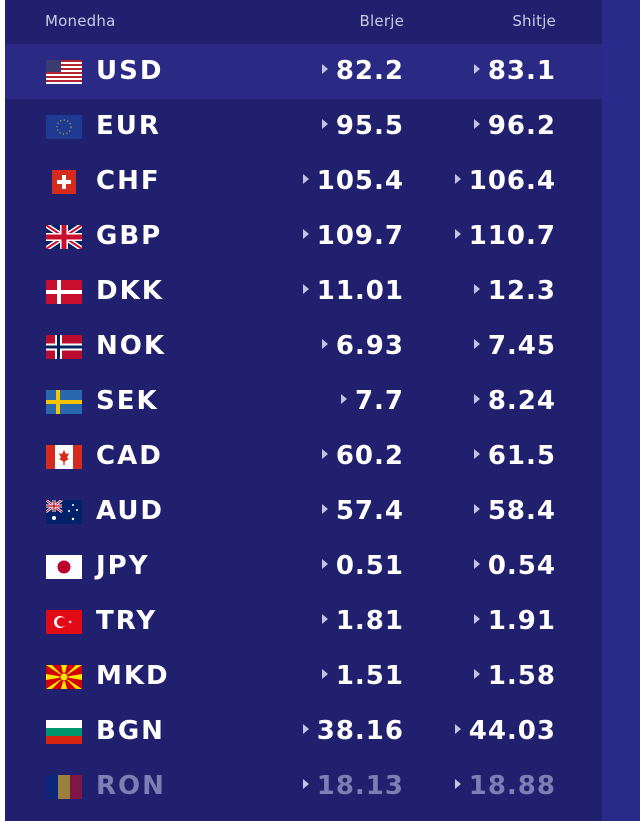 Image resolution: width=640 pixels, height=821 pixels. What do you see at coordinates (353, 181) in the screenshot?
I see `buy-rate: 105.4` at bounding box center [353, 181].